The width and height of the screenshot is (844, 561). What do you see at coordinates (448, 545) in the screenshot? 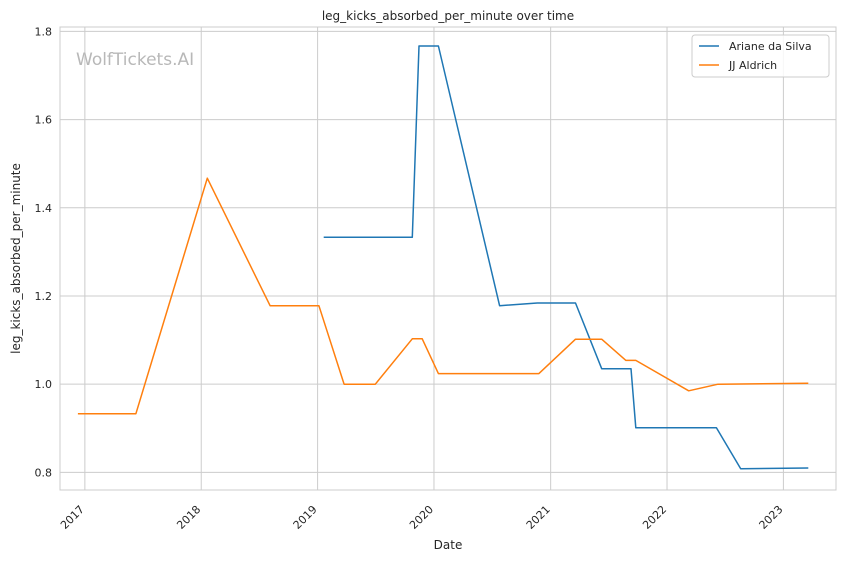
I see `x-axis-title: Date` at bounding box center [448, 545].